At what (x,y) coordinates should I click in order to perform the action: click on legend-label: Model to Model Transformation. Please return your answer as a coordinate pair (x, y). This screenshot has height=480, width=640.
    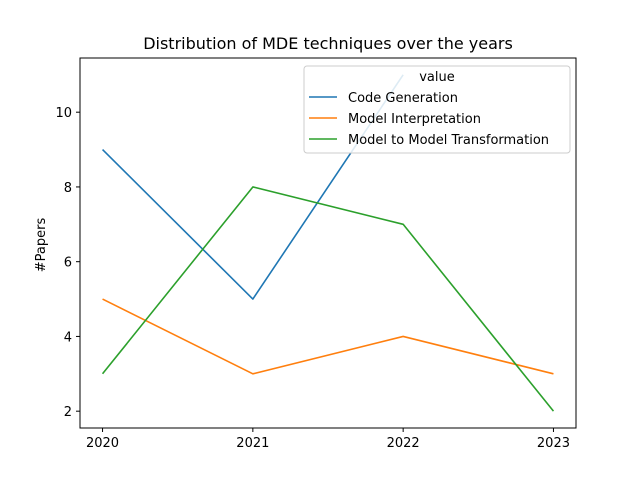
    Looking at the image, I should click on (448, 140).